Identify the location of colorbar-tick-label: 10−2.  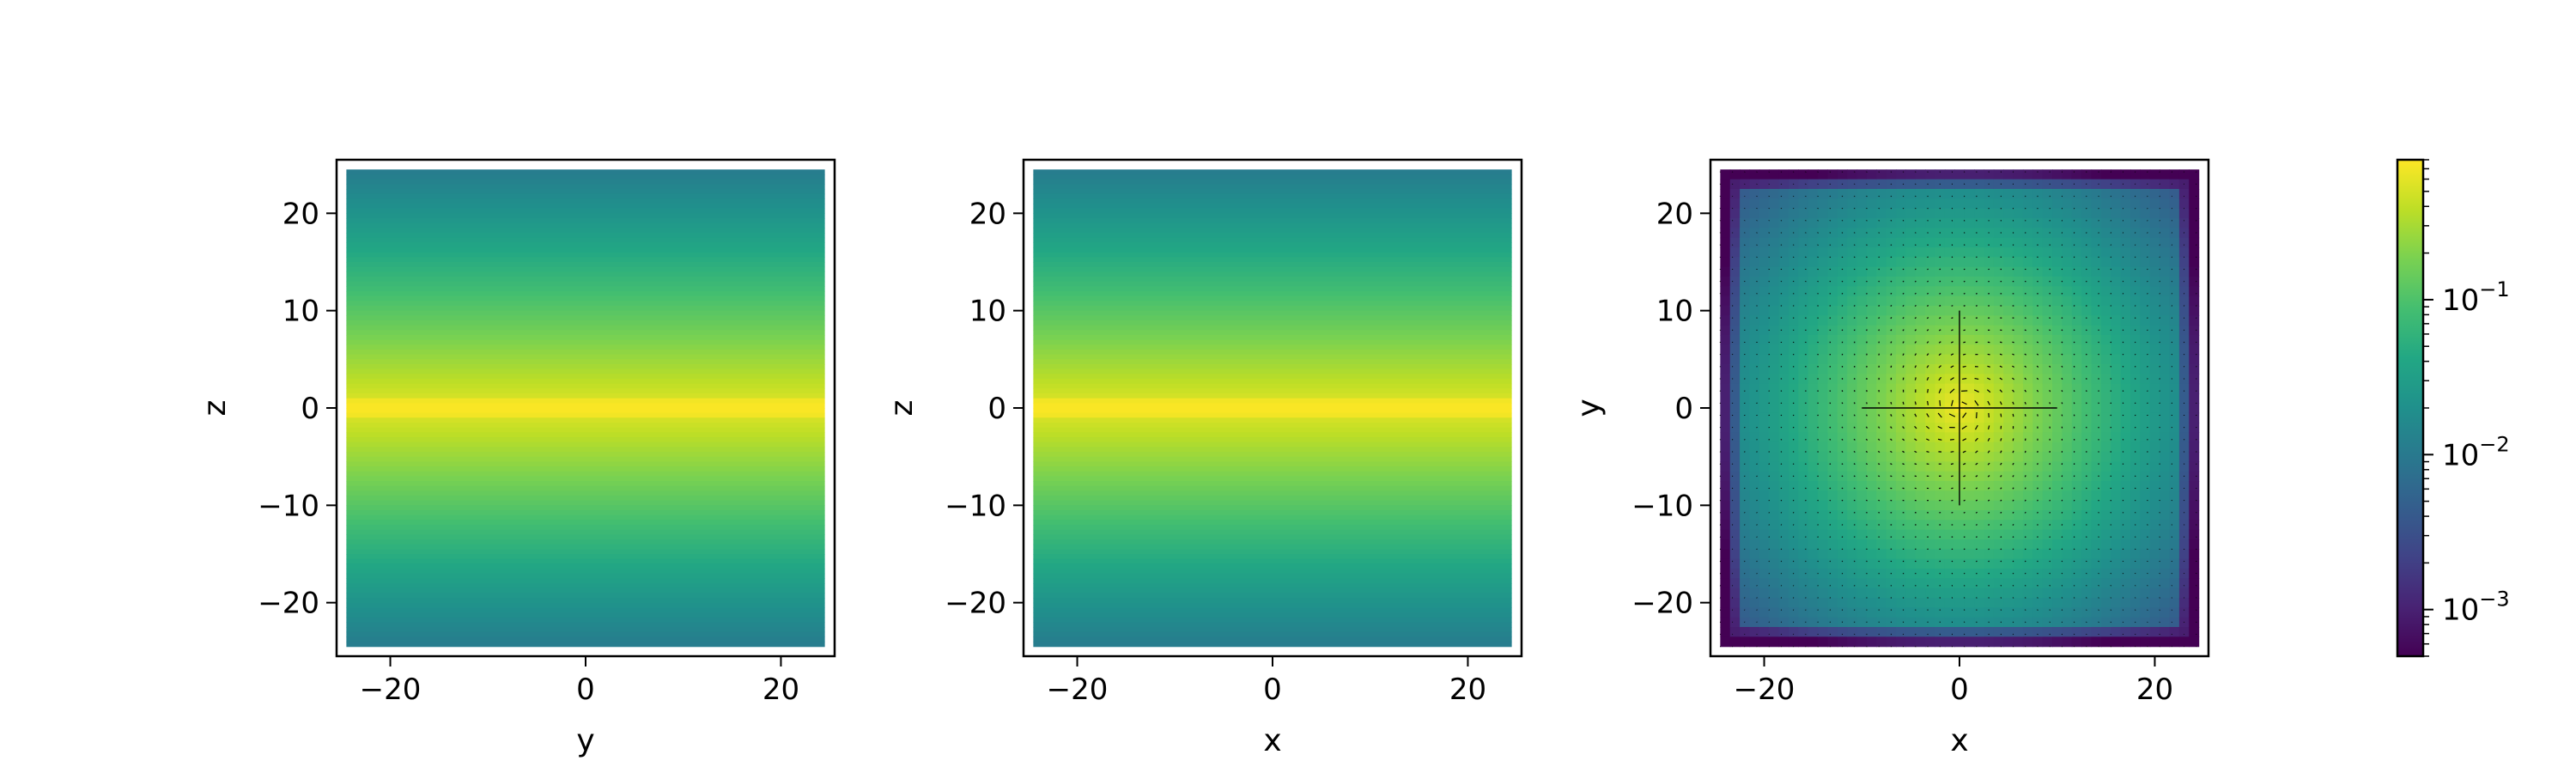
(2476, 452).